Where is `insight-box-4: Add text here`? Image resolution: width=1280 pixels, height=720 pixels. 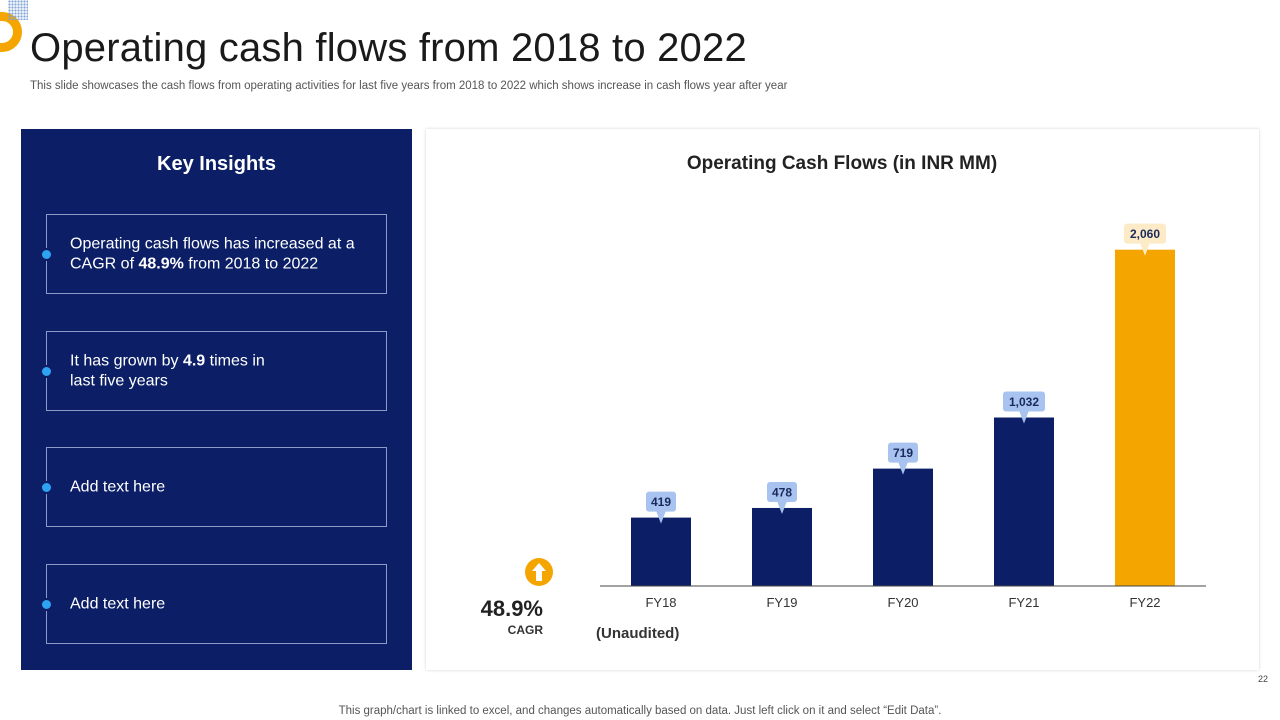 insight-box-4: Add text here is located at coordinates (213, 604).